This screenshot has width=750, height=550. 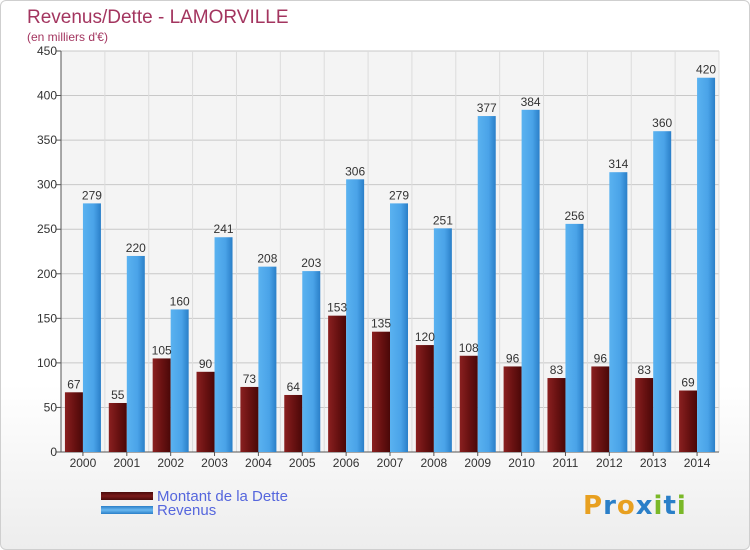 I want to click on data-label-revenue: 384, so click(x=531, y=102).